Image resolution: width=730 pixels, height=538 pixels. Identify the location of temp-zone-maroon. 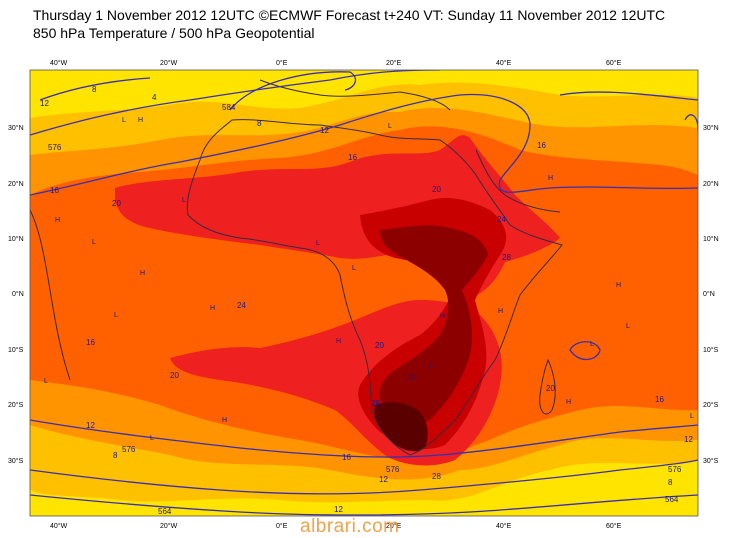
(433, 325).